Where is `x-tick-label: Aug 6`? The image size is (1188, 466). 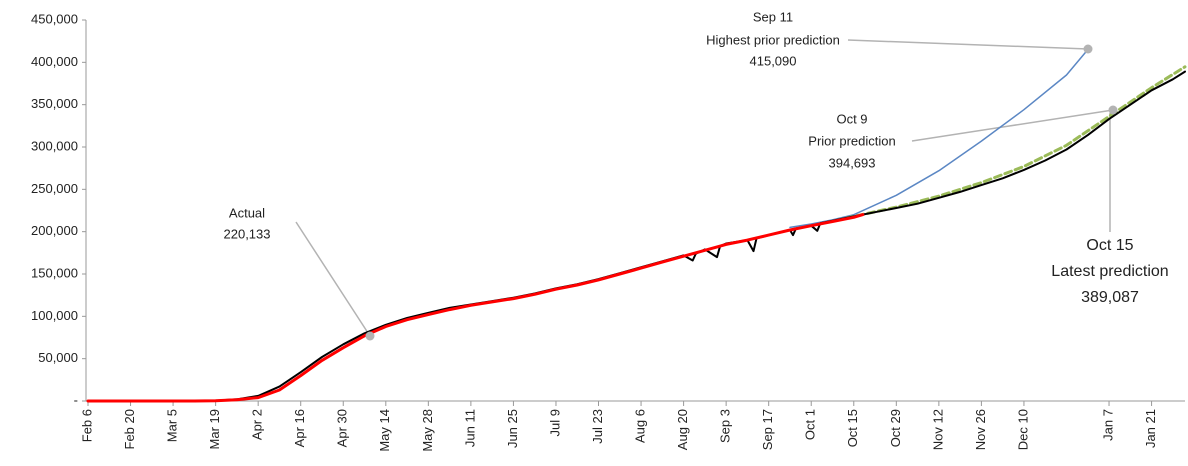
x-tick-label: Aug 6 is located at coordinates (639, 426).